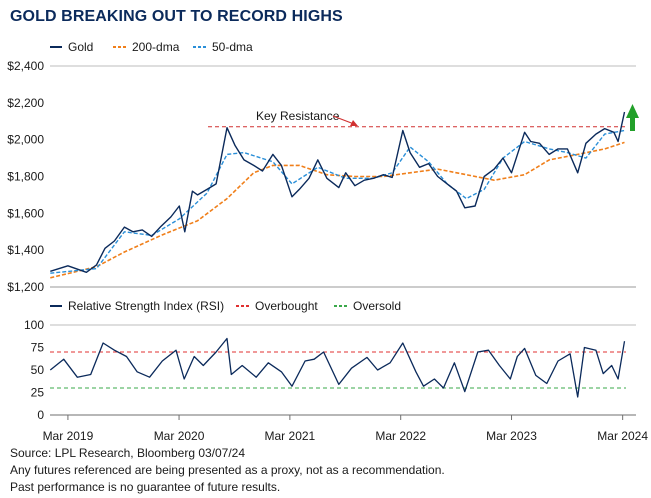 This screenshot has height=498, width=651. I want to click on legend-gold-label: Gold, so click(80, 47).